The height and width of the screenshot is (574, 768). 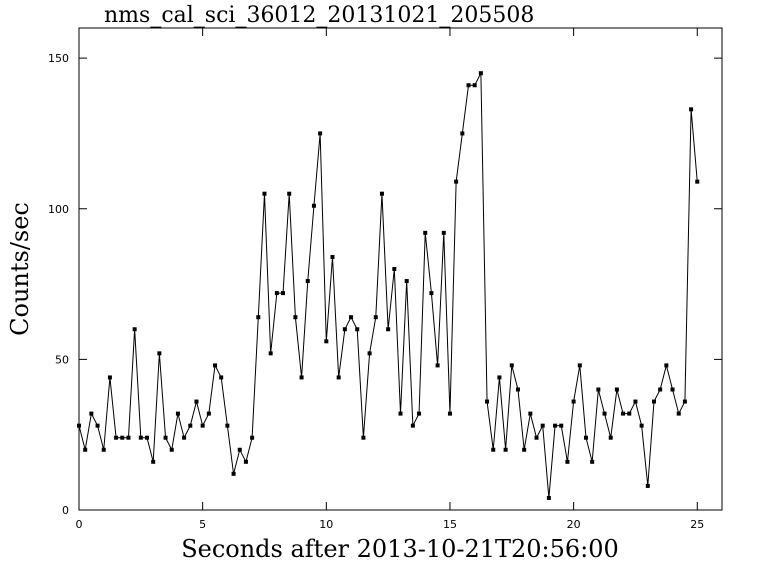 I want to click on y-tick-label: 150, so click(x=58, y=58).